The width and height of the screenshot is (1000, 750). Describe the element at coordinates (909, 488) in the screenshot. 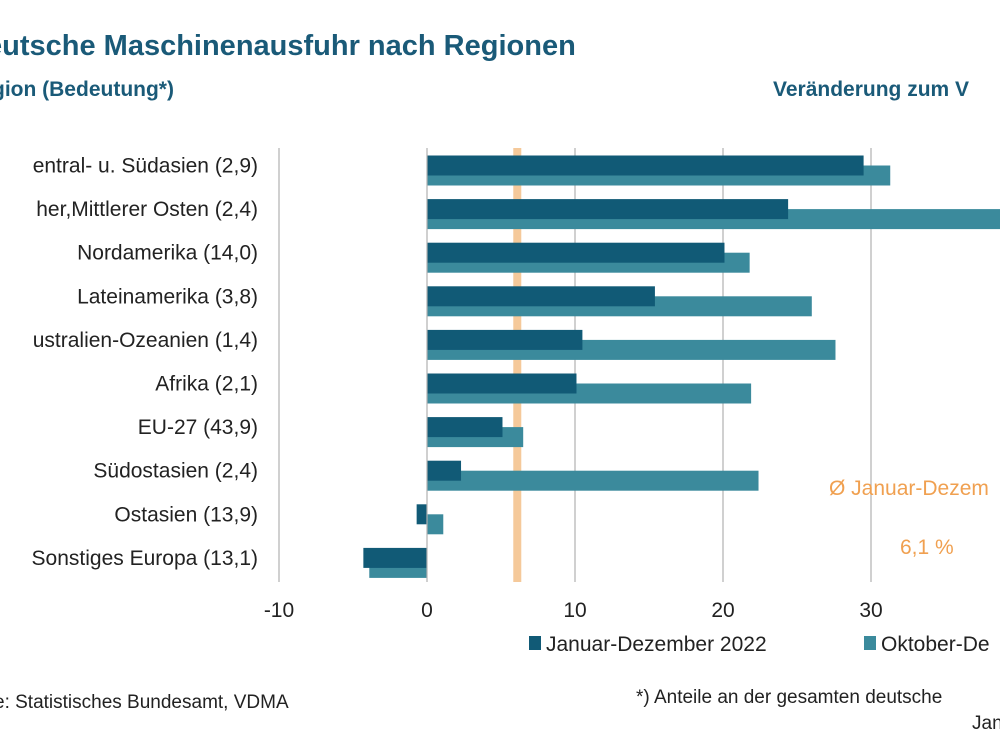

I see `average-label: Ø Januar-Dezem` at that location.